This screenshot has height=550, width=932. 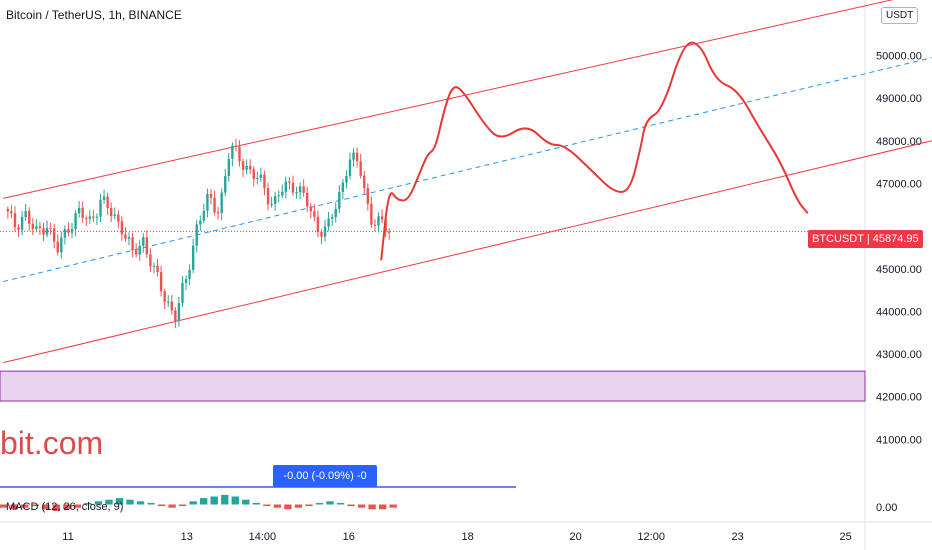 What do you see at coordinates (349, 537) in the screenshot?
I see `x-tick-label-3: 16` at bounding box center [349, 537].